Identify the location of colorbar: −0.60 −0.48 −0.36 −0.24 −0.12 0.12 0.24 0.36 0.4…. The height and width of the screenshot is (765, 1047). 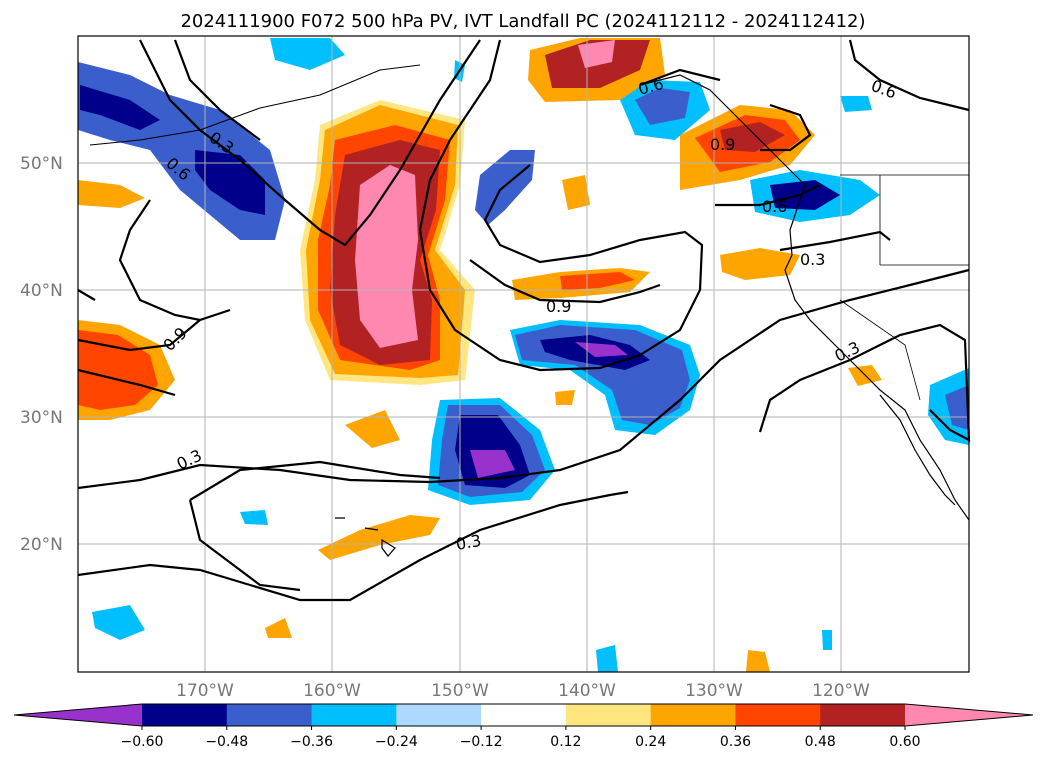
(523, 726).